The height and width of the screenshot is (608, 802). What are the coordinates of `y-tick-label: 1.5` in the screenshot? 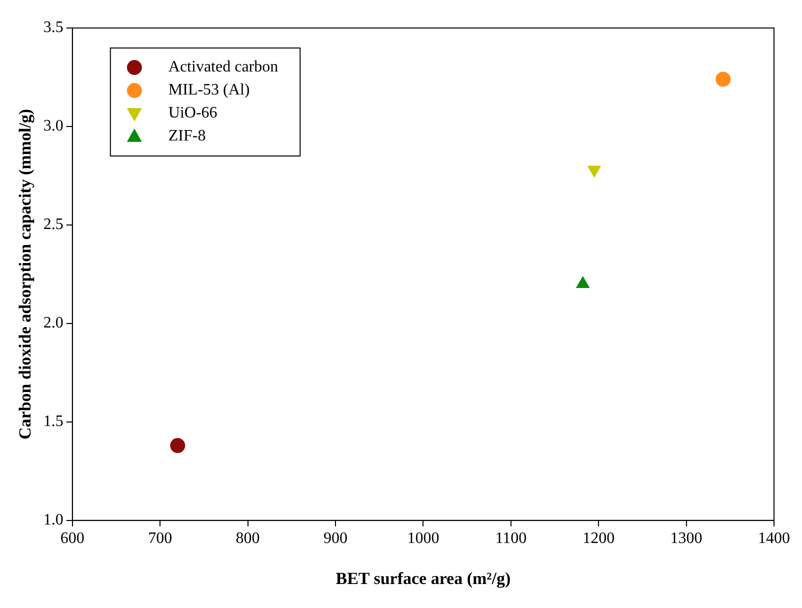 It's located at (53, 421).